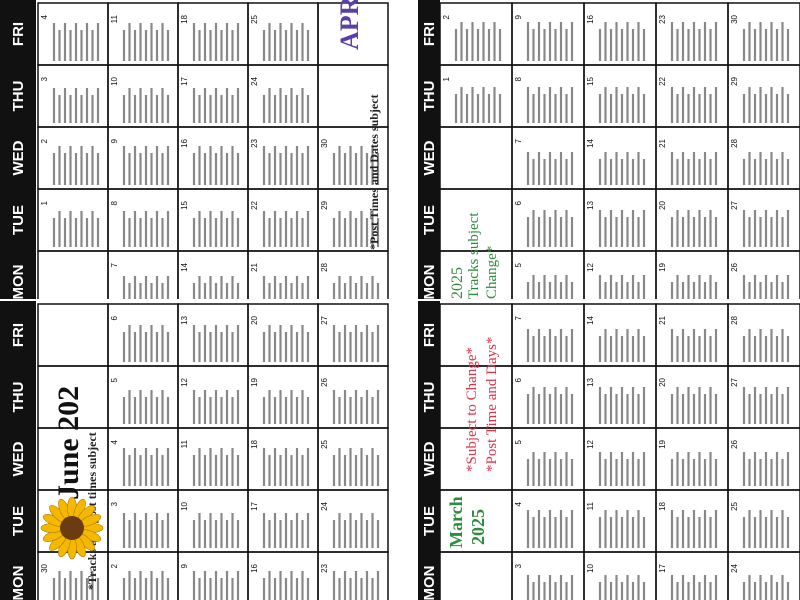 Image resolution: width=800 pixels, height=600 pixels. I want to click on date-number: 15, so click(590, 80).